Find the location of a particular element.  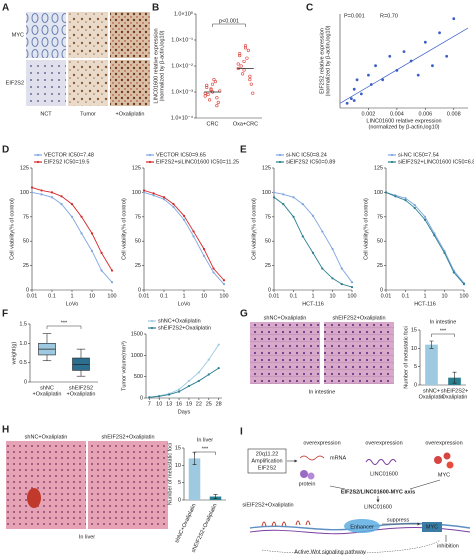

y-tick-label: 0.5 is located at coordinates (23, 363).